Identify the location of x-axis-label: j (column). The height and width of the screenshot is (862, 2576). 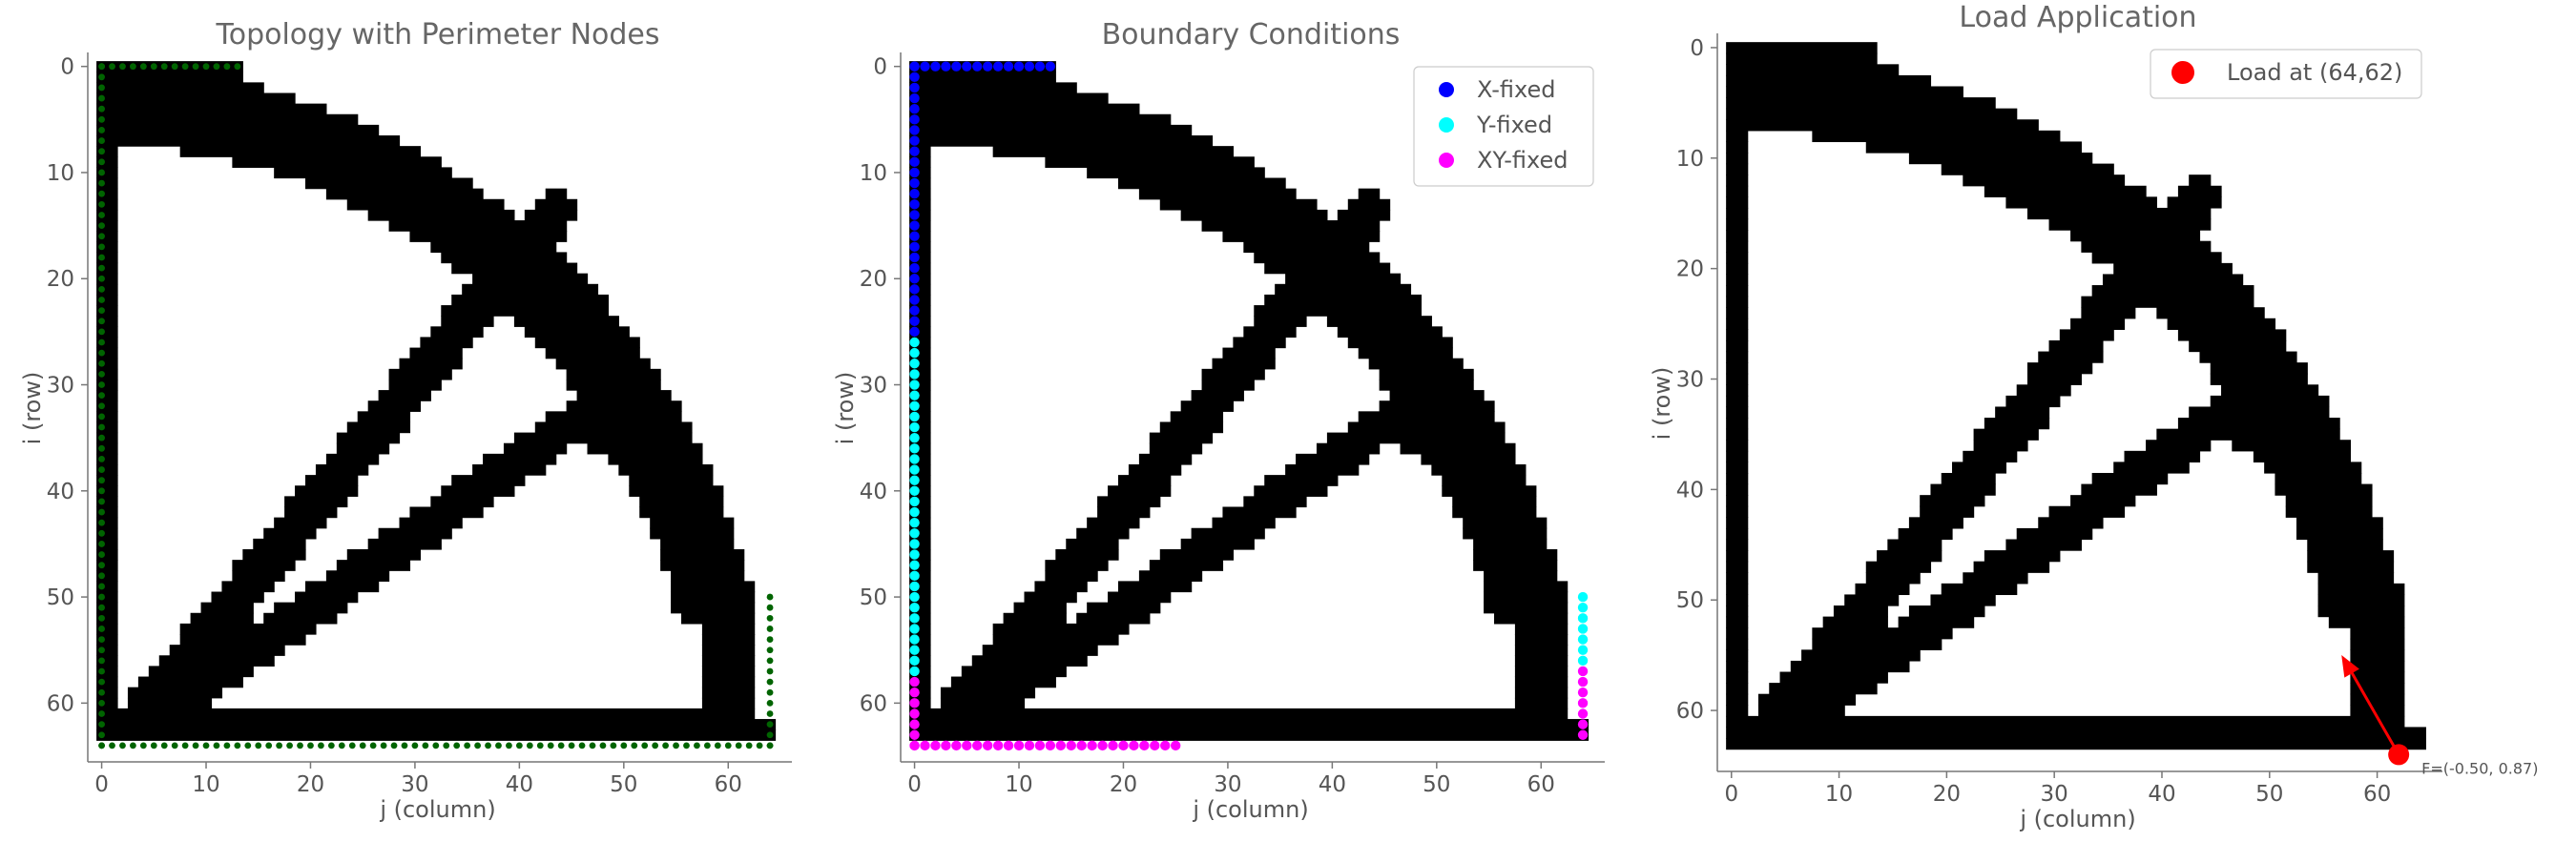
(2077, 819).